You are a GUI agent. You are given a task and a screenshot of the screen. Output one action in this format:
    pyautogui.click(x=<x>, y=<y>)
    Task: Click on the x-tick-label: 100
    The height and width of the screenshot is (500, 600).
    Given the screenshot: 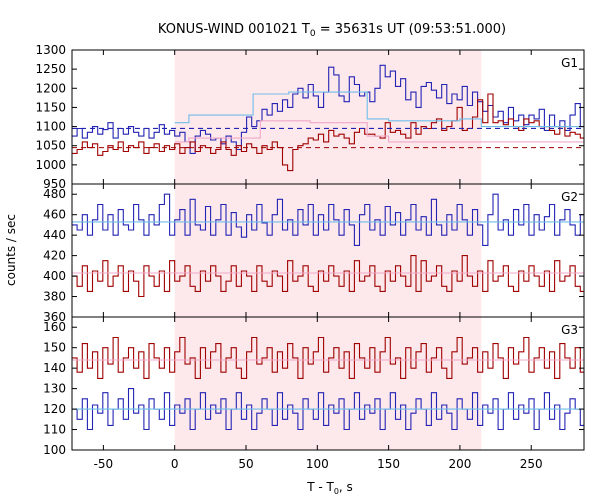 What is the action you would take?
    pyautogui.click(x=317, y=464)
    